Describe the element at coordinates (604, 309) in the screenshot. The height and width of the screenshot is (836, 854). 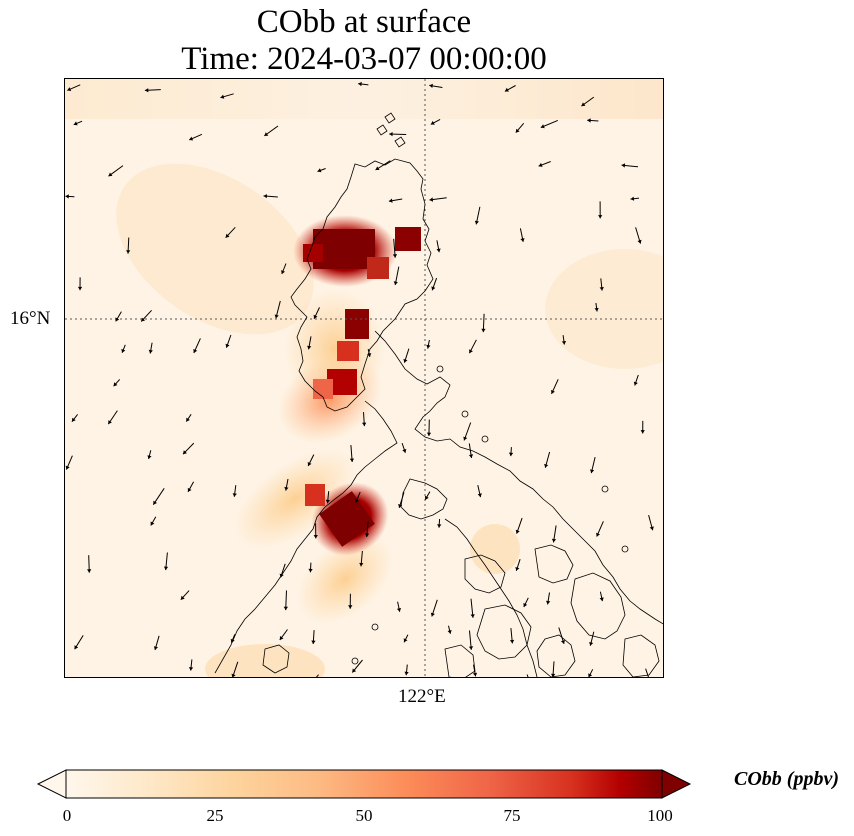
I see `concentration-plume-east` at that location.